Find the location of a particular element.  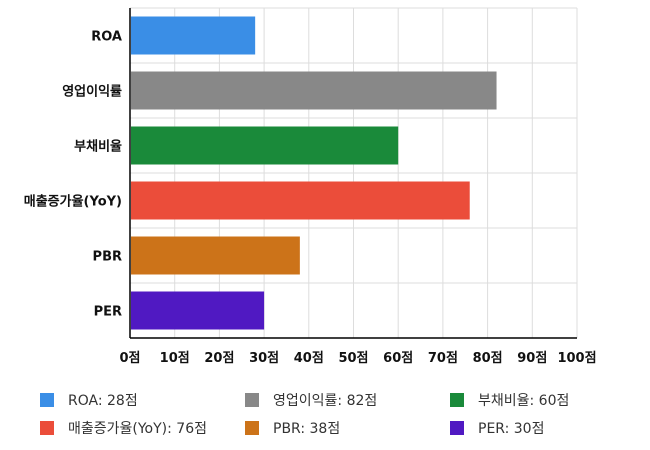

x-tick-labels: 0점 10점 20점 30점 40점 50점 60점 70점 80점 90점 100점 is located at coordinates (357, 358).